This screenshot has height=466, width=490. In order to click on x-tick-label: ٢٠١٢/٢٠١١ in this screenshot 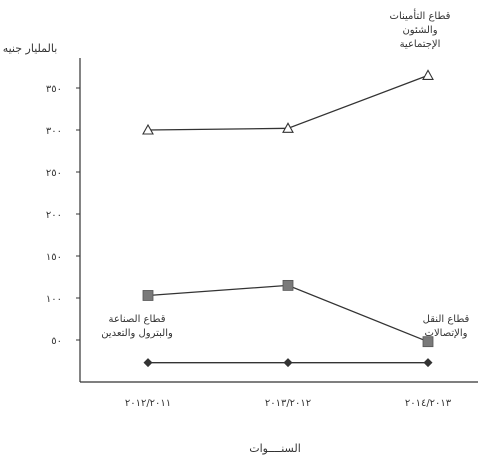, I will do `click(148, 403)`.